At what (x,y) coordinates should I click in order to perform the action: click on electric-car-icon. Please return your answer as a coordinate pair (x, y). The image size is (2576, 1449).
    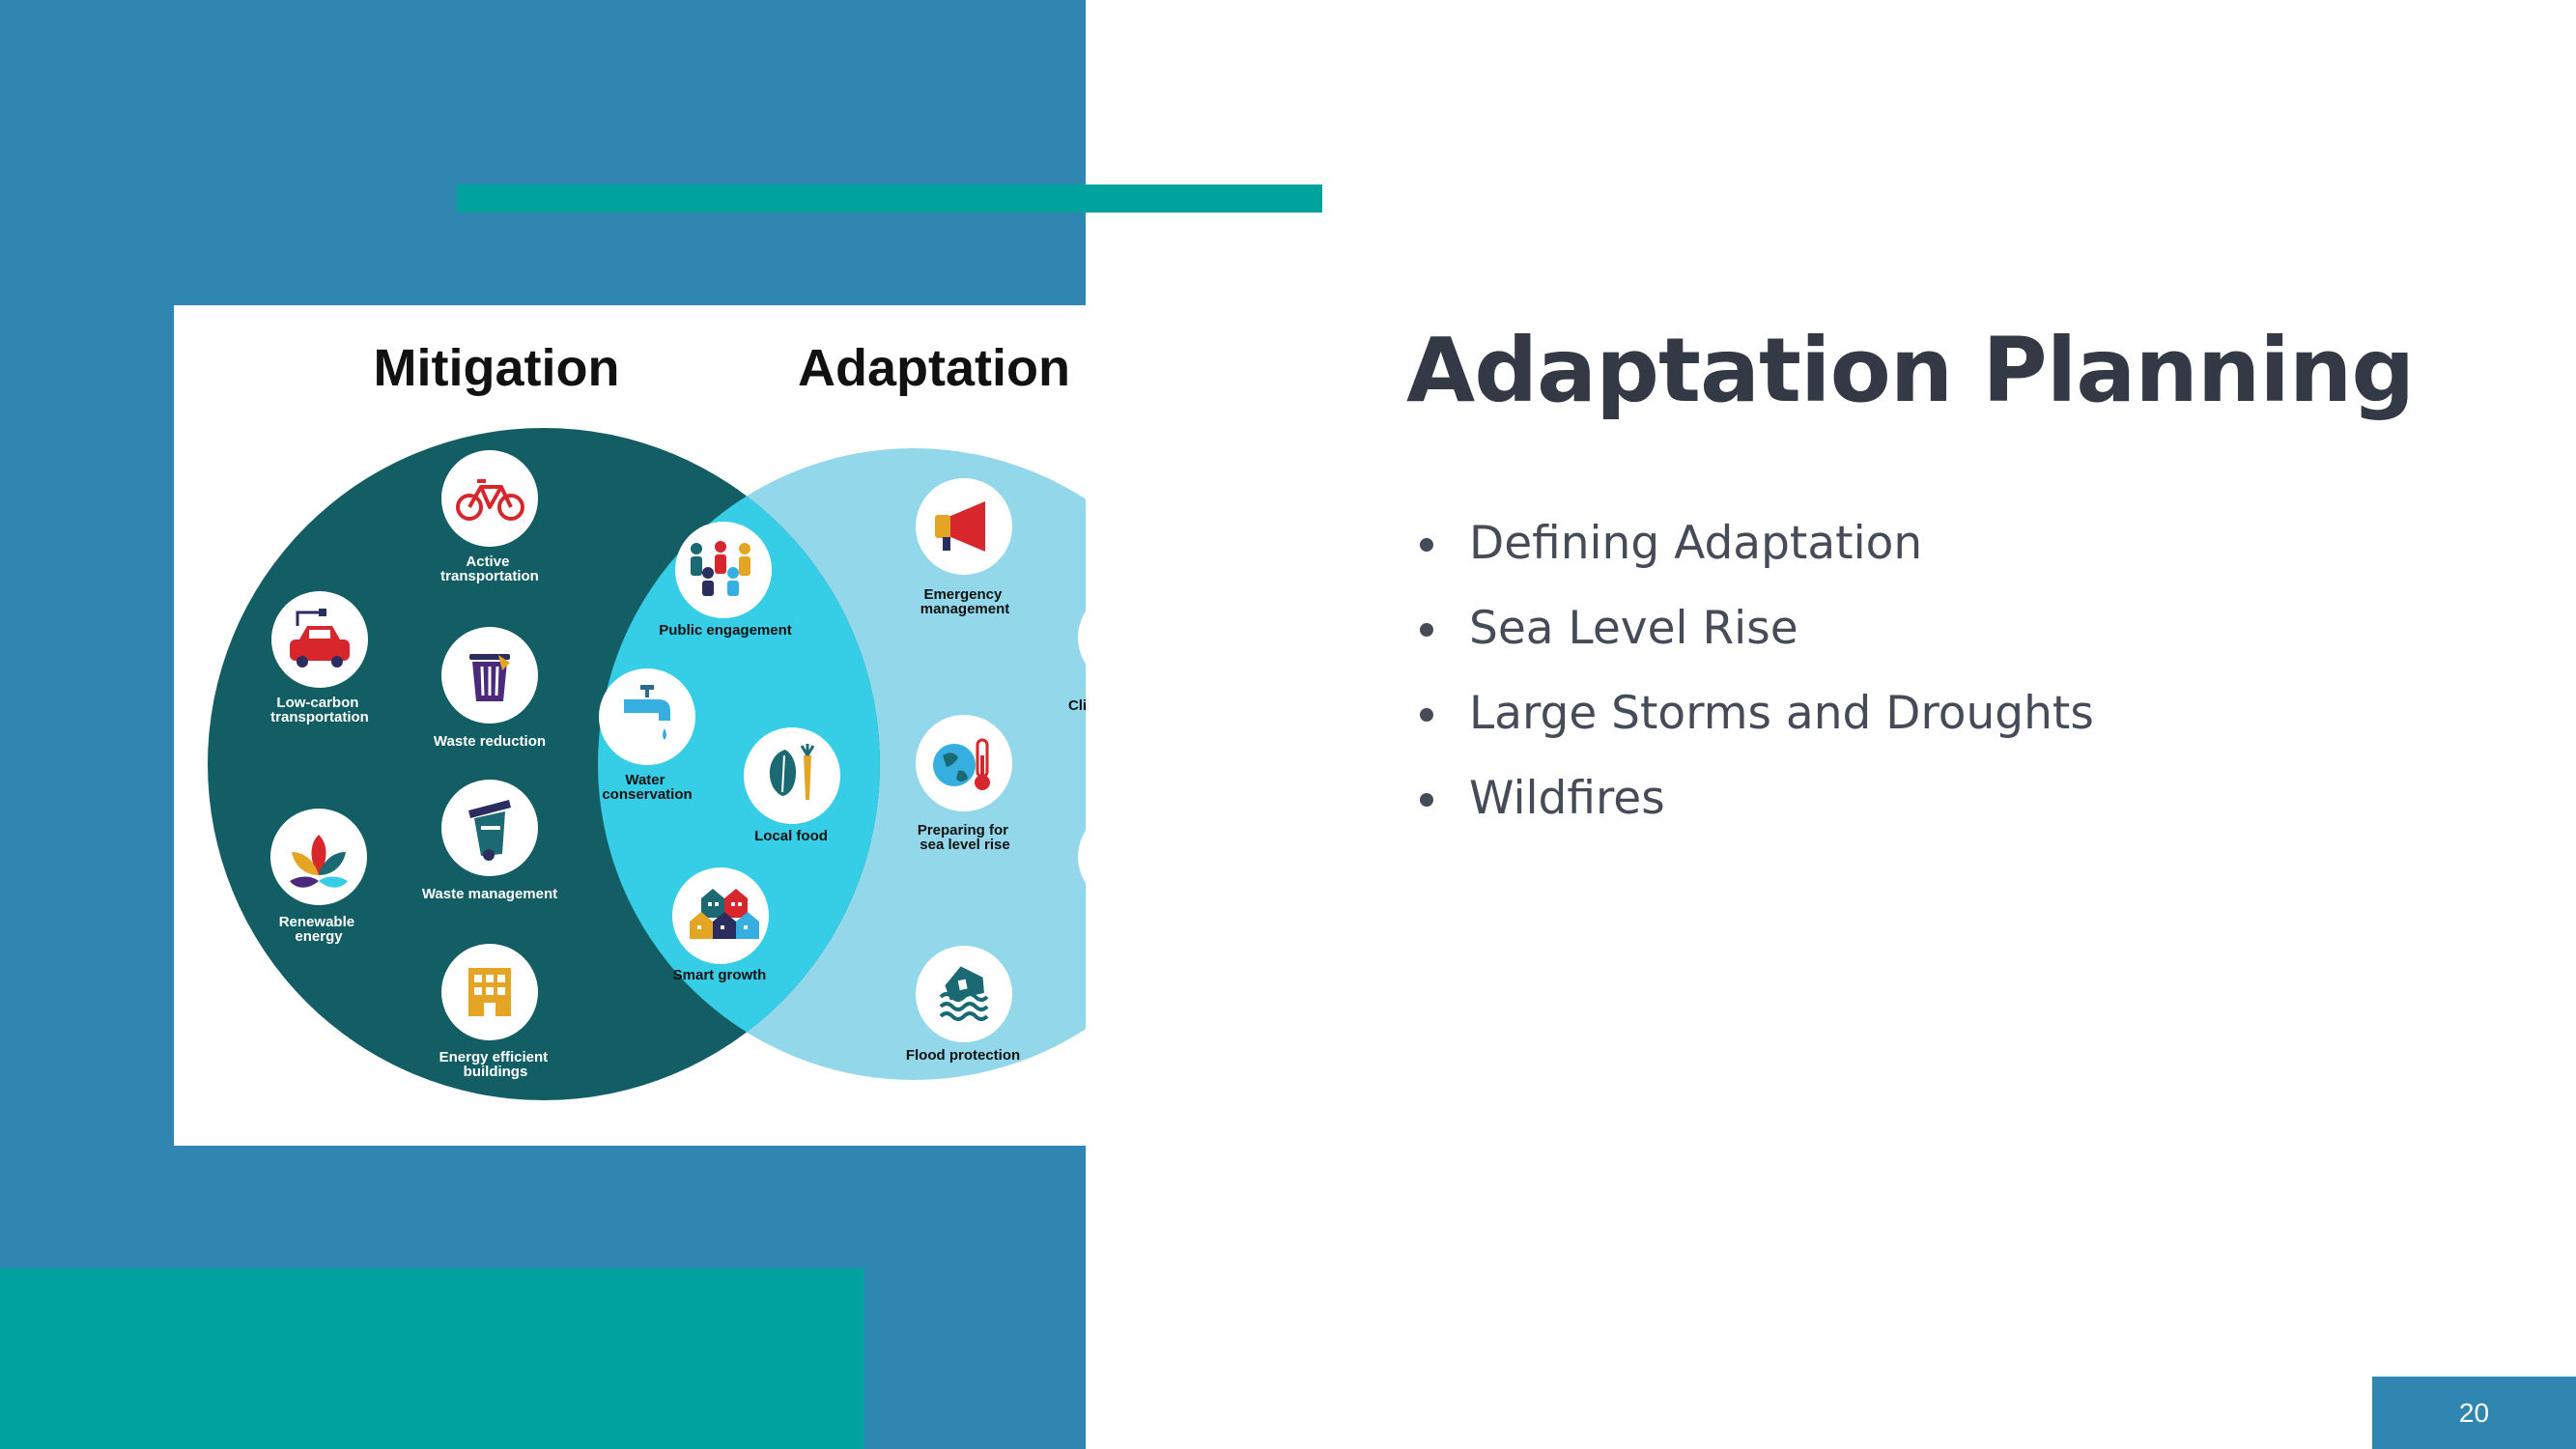
    Looking at the image, I should click on (320, 638).